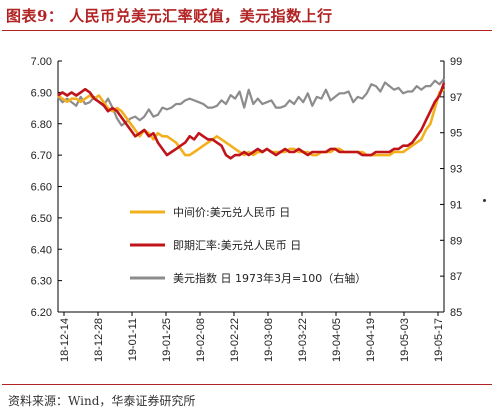  Describe the element at coordinates (247, 30) in the screenshot. I see `title-divider` at that location.